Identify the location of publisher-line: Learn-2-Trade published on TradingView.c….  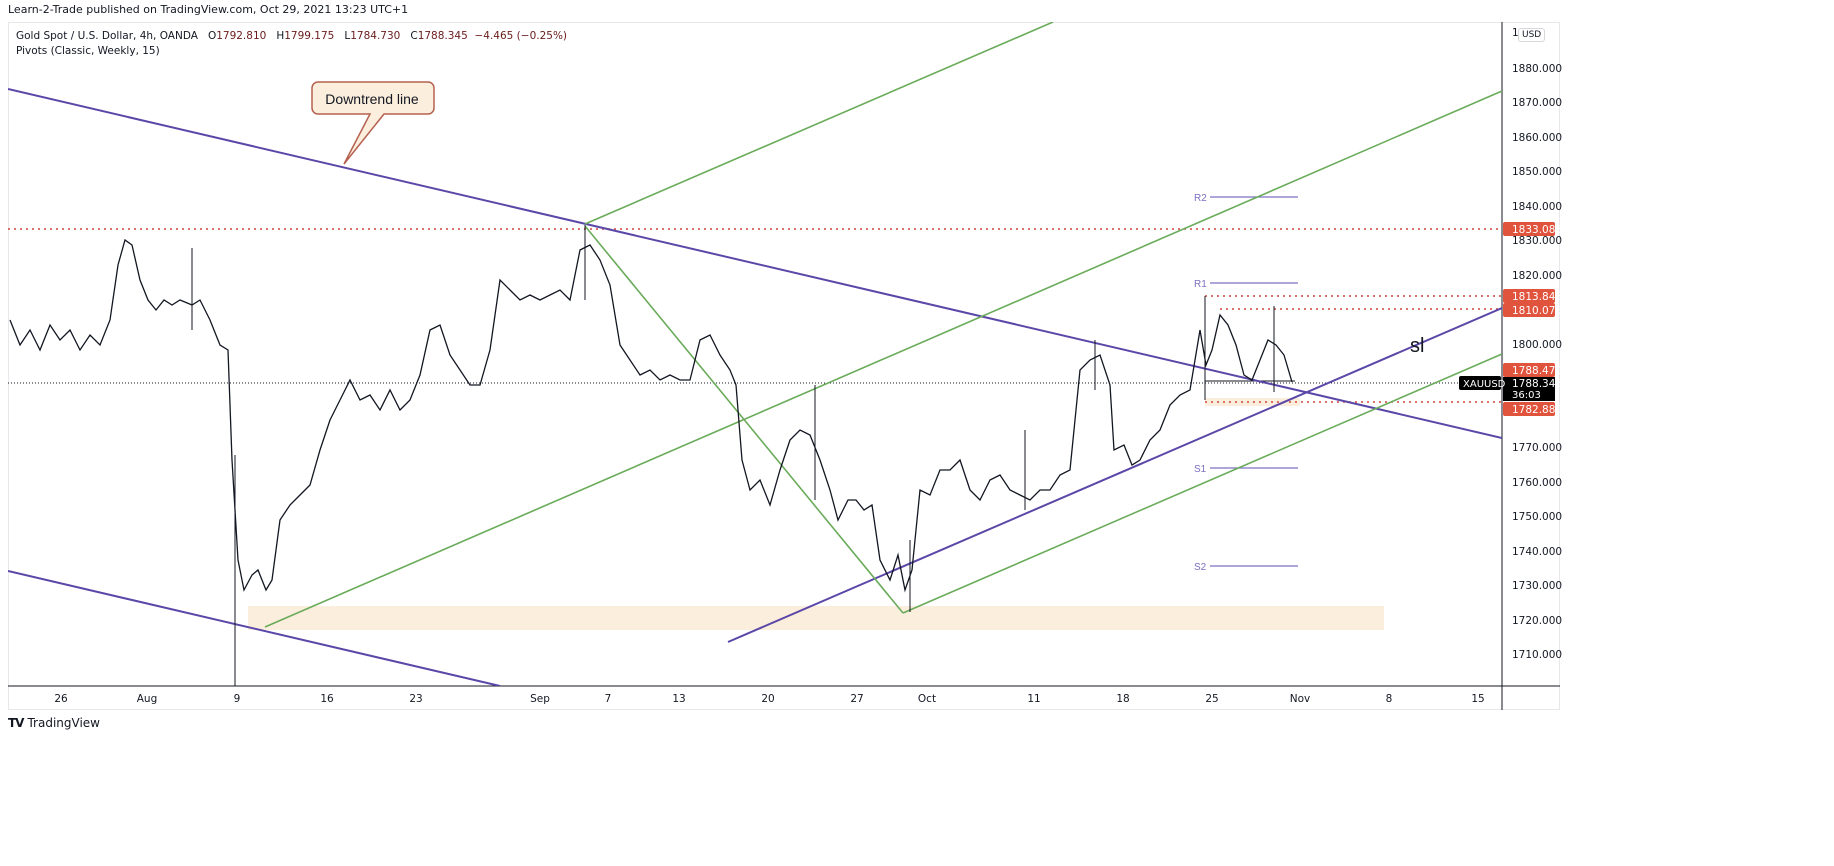
(208, 9).